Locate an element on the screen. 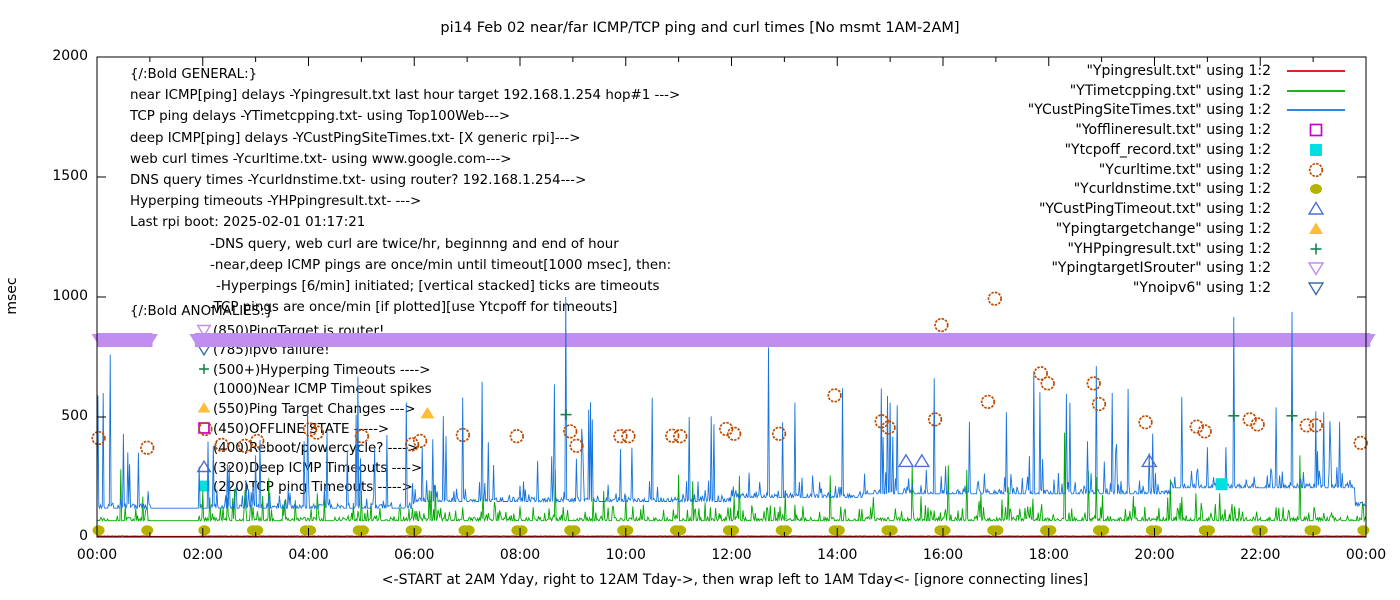 This screenshot has width=1400, height=600. anomaly-line: (400)Reboot/powercycle? ----> is located at coordinates (314, 449).